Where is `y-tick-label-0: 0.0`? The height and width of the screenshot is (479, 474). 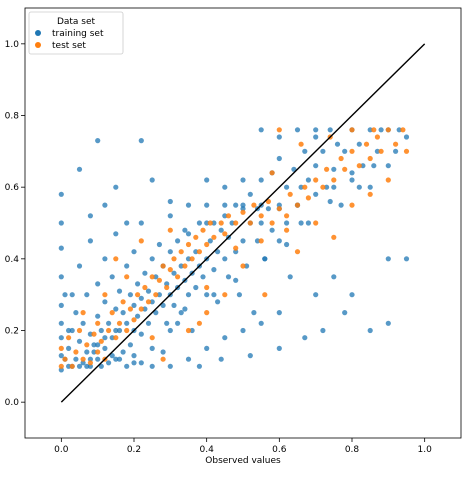 y-tick-label-0: 0.0 is located at coordinates (12, 403).